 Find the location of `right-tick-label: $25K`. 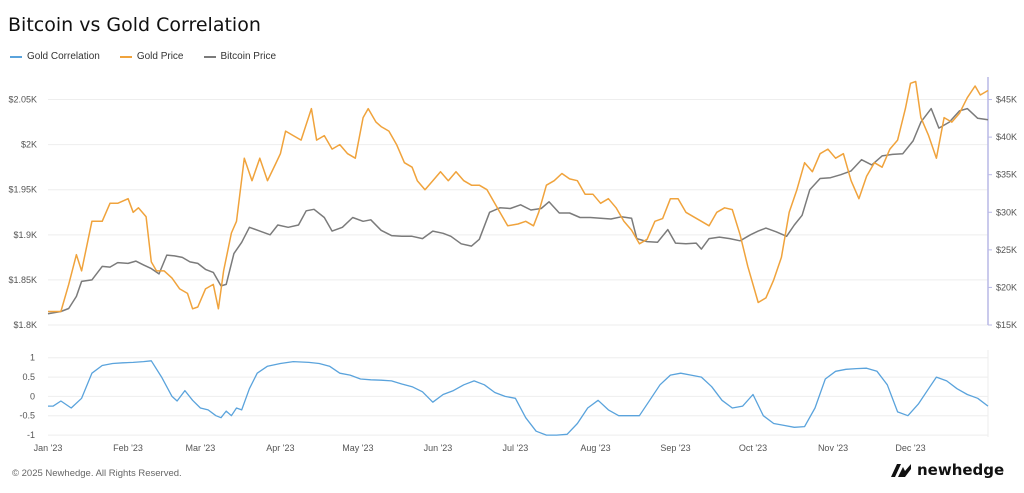

right-tick-label: $25K is located at coordinates (1006, 250).